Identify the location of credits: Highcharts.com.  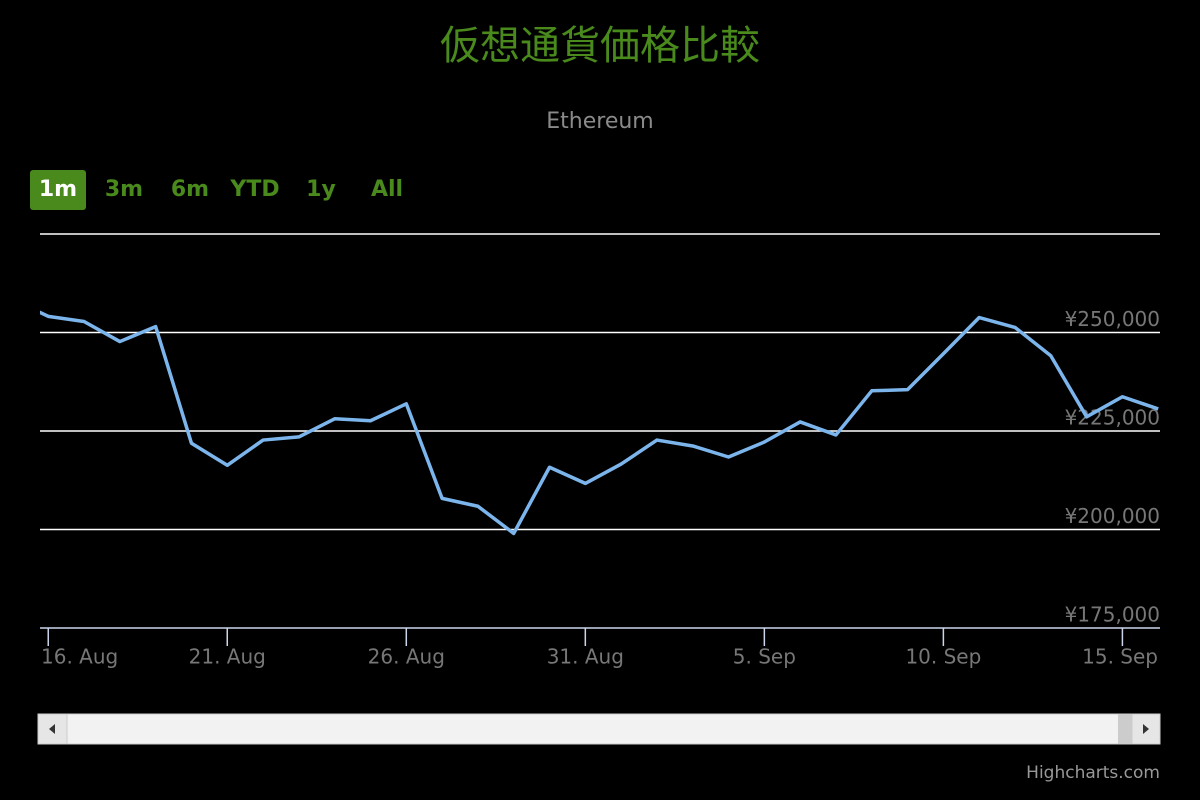
(1093, 773).